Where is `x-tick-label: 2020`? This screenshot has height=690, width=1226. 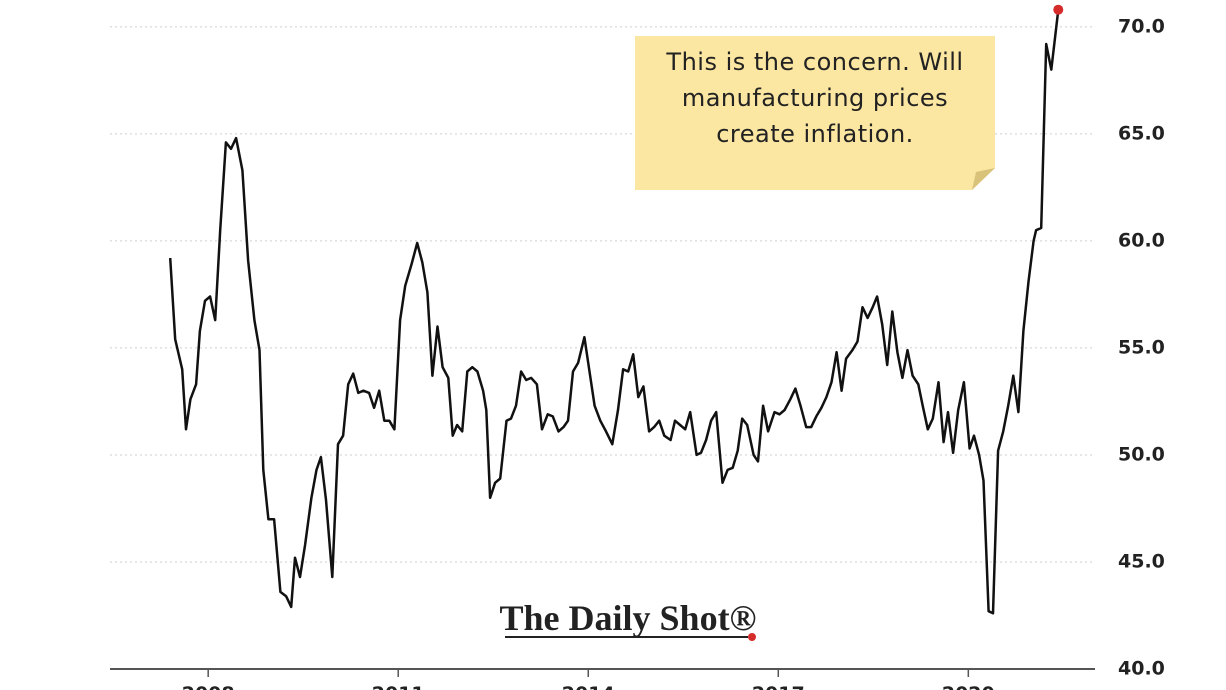
x-tick-label: 2020 is located at coordinates (968, 686).